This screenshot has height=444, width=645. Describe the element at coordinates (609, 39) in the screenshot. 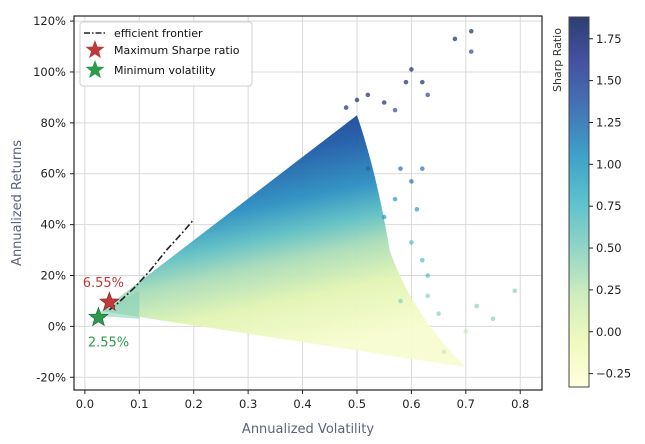

I see `colorbar-tick-label: 1.75` at that location.